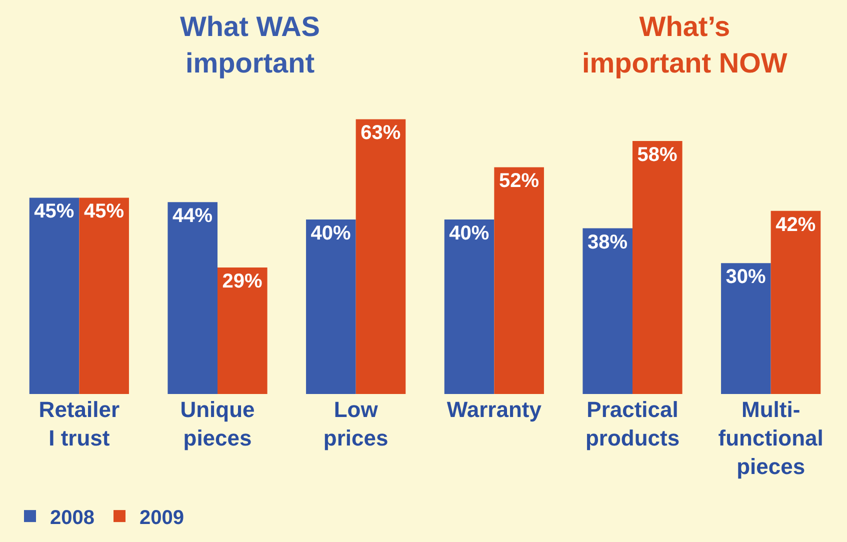  What do you see at coordinates (607, 242) in the screenshot?
I see `data-label: 38%` at bounding box center [607, 242].